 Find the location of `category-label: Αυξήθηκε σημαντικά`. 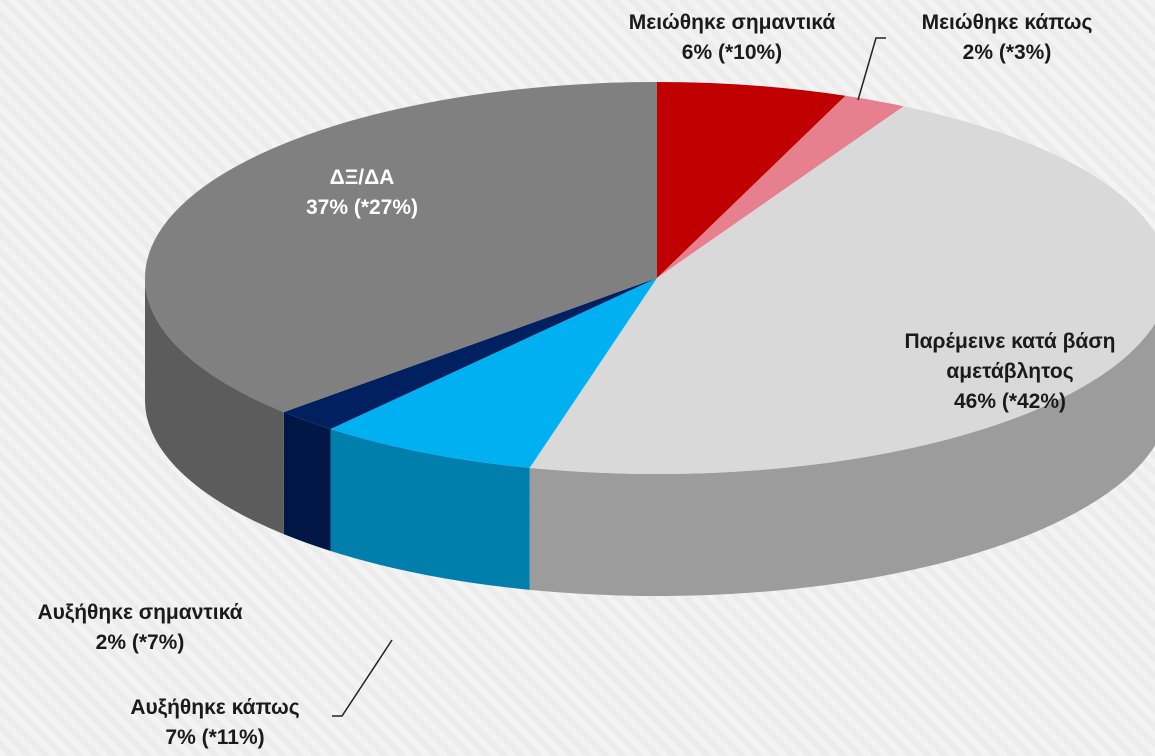

category-label: Αυξήθηκε σημαντικά is located at coordinates (140, 612).